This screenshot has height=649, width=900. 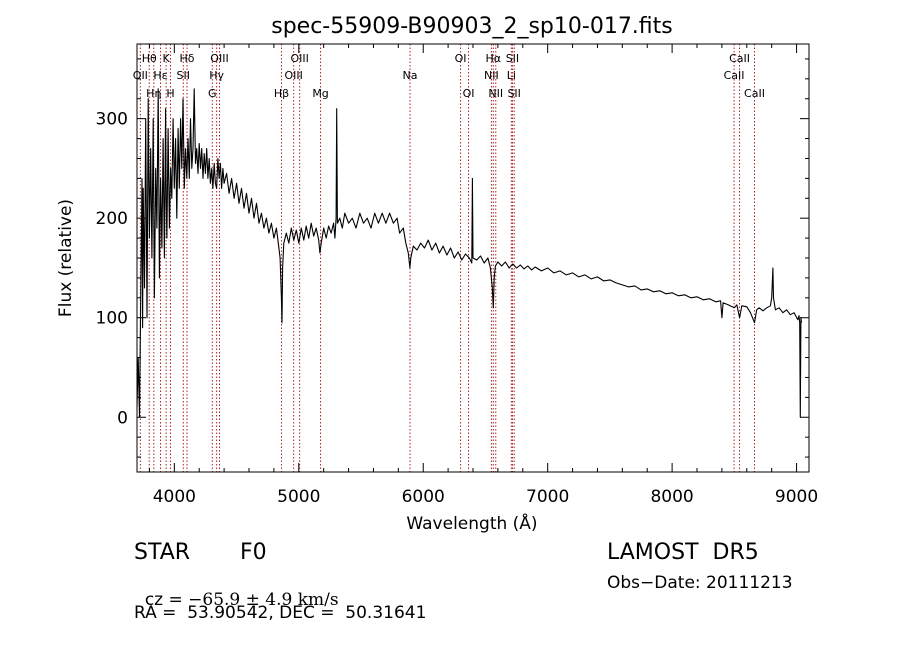 I want to click on cz-value: −65.9 ± 4.9 km/s, so click(x=263, y=600).